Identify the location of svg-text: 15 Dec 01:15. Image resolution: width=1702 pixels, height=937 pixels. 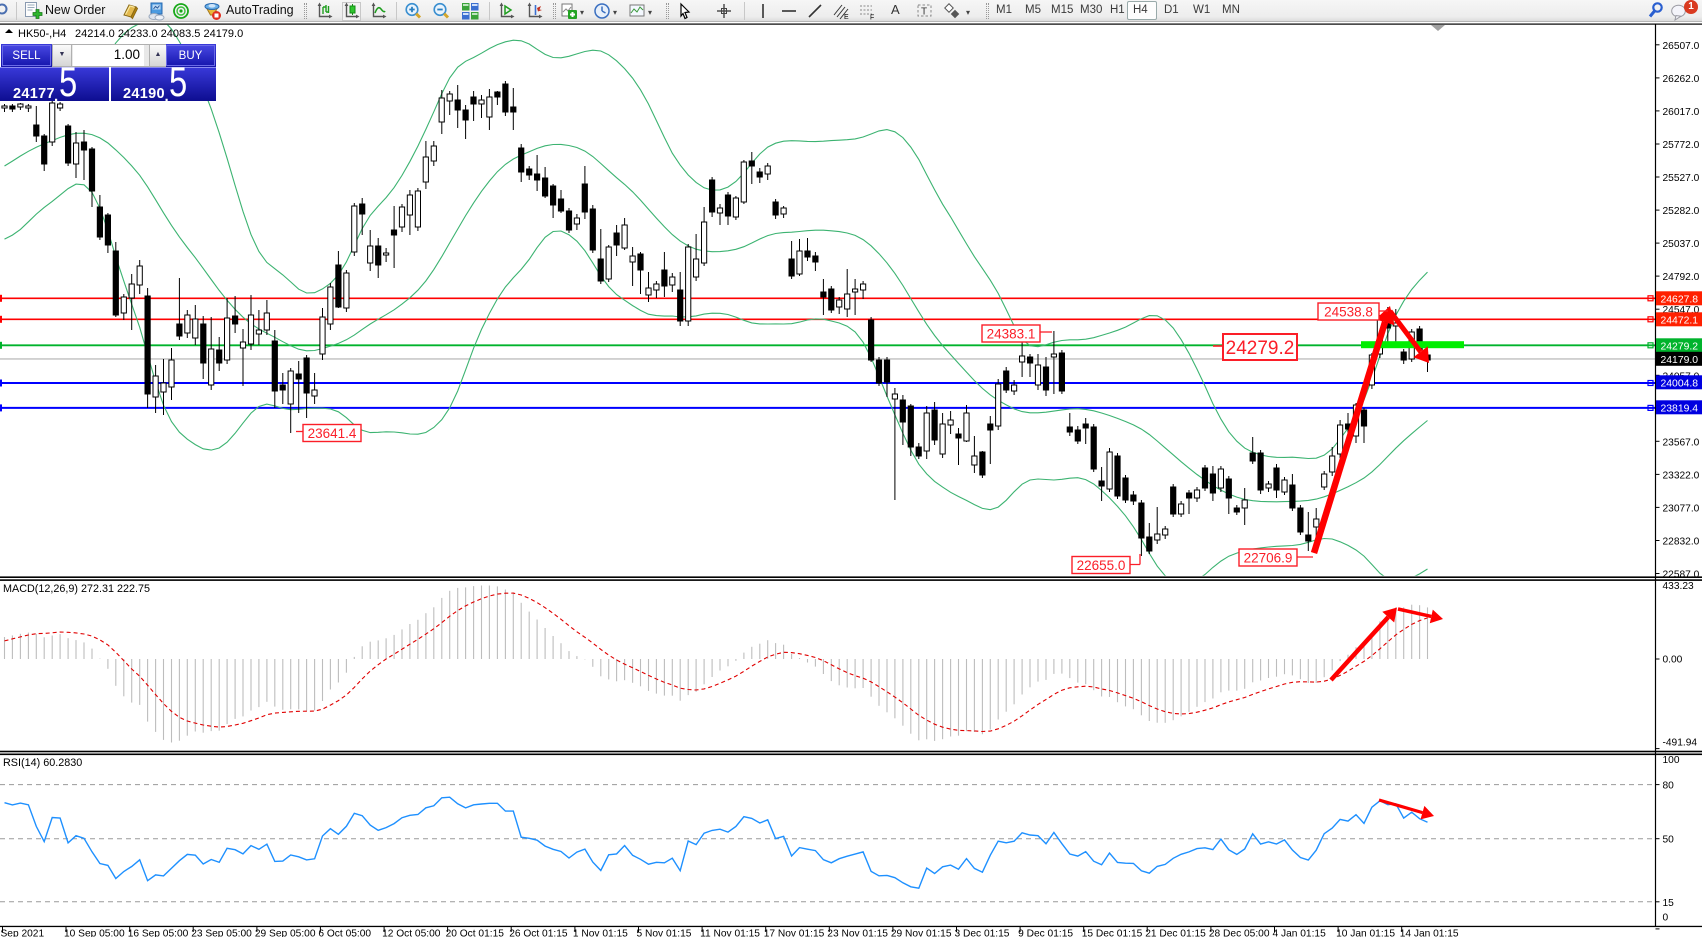
(1112, 933).